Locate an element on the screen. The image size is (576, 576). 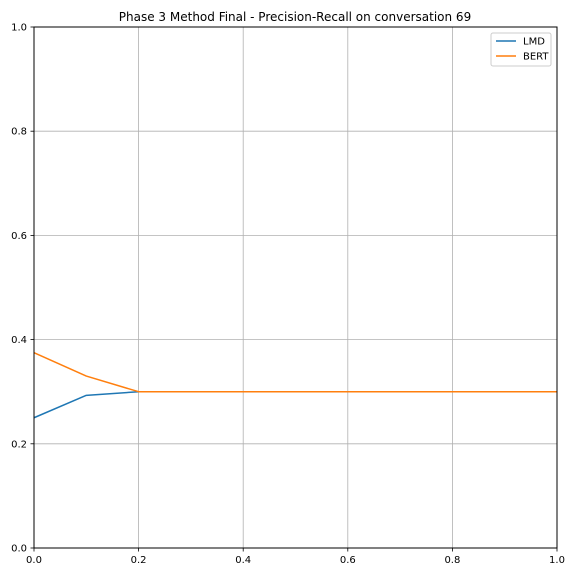
x-tick-label: 0.6 is located at coordinates (348, 560).